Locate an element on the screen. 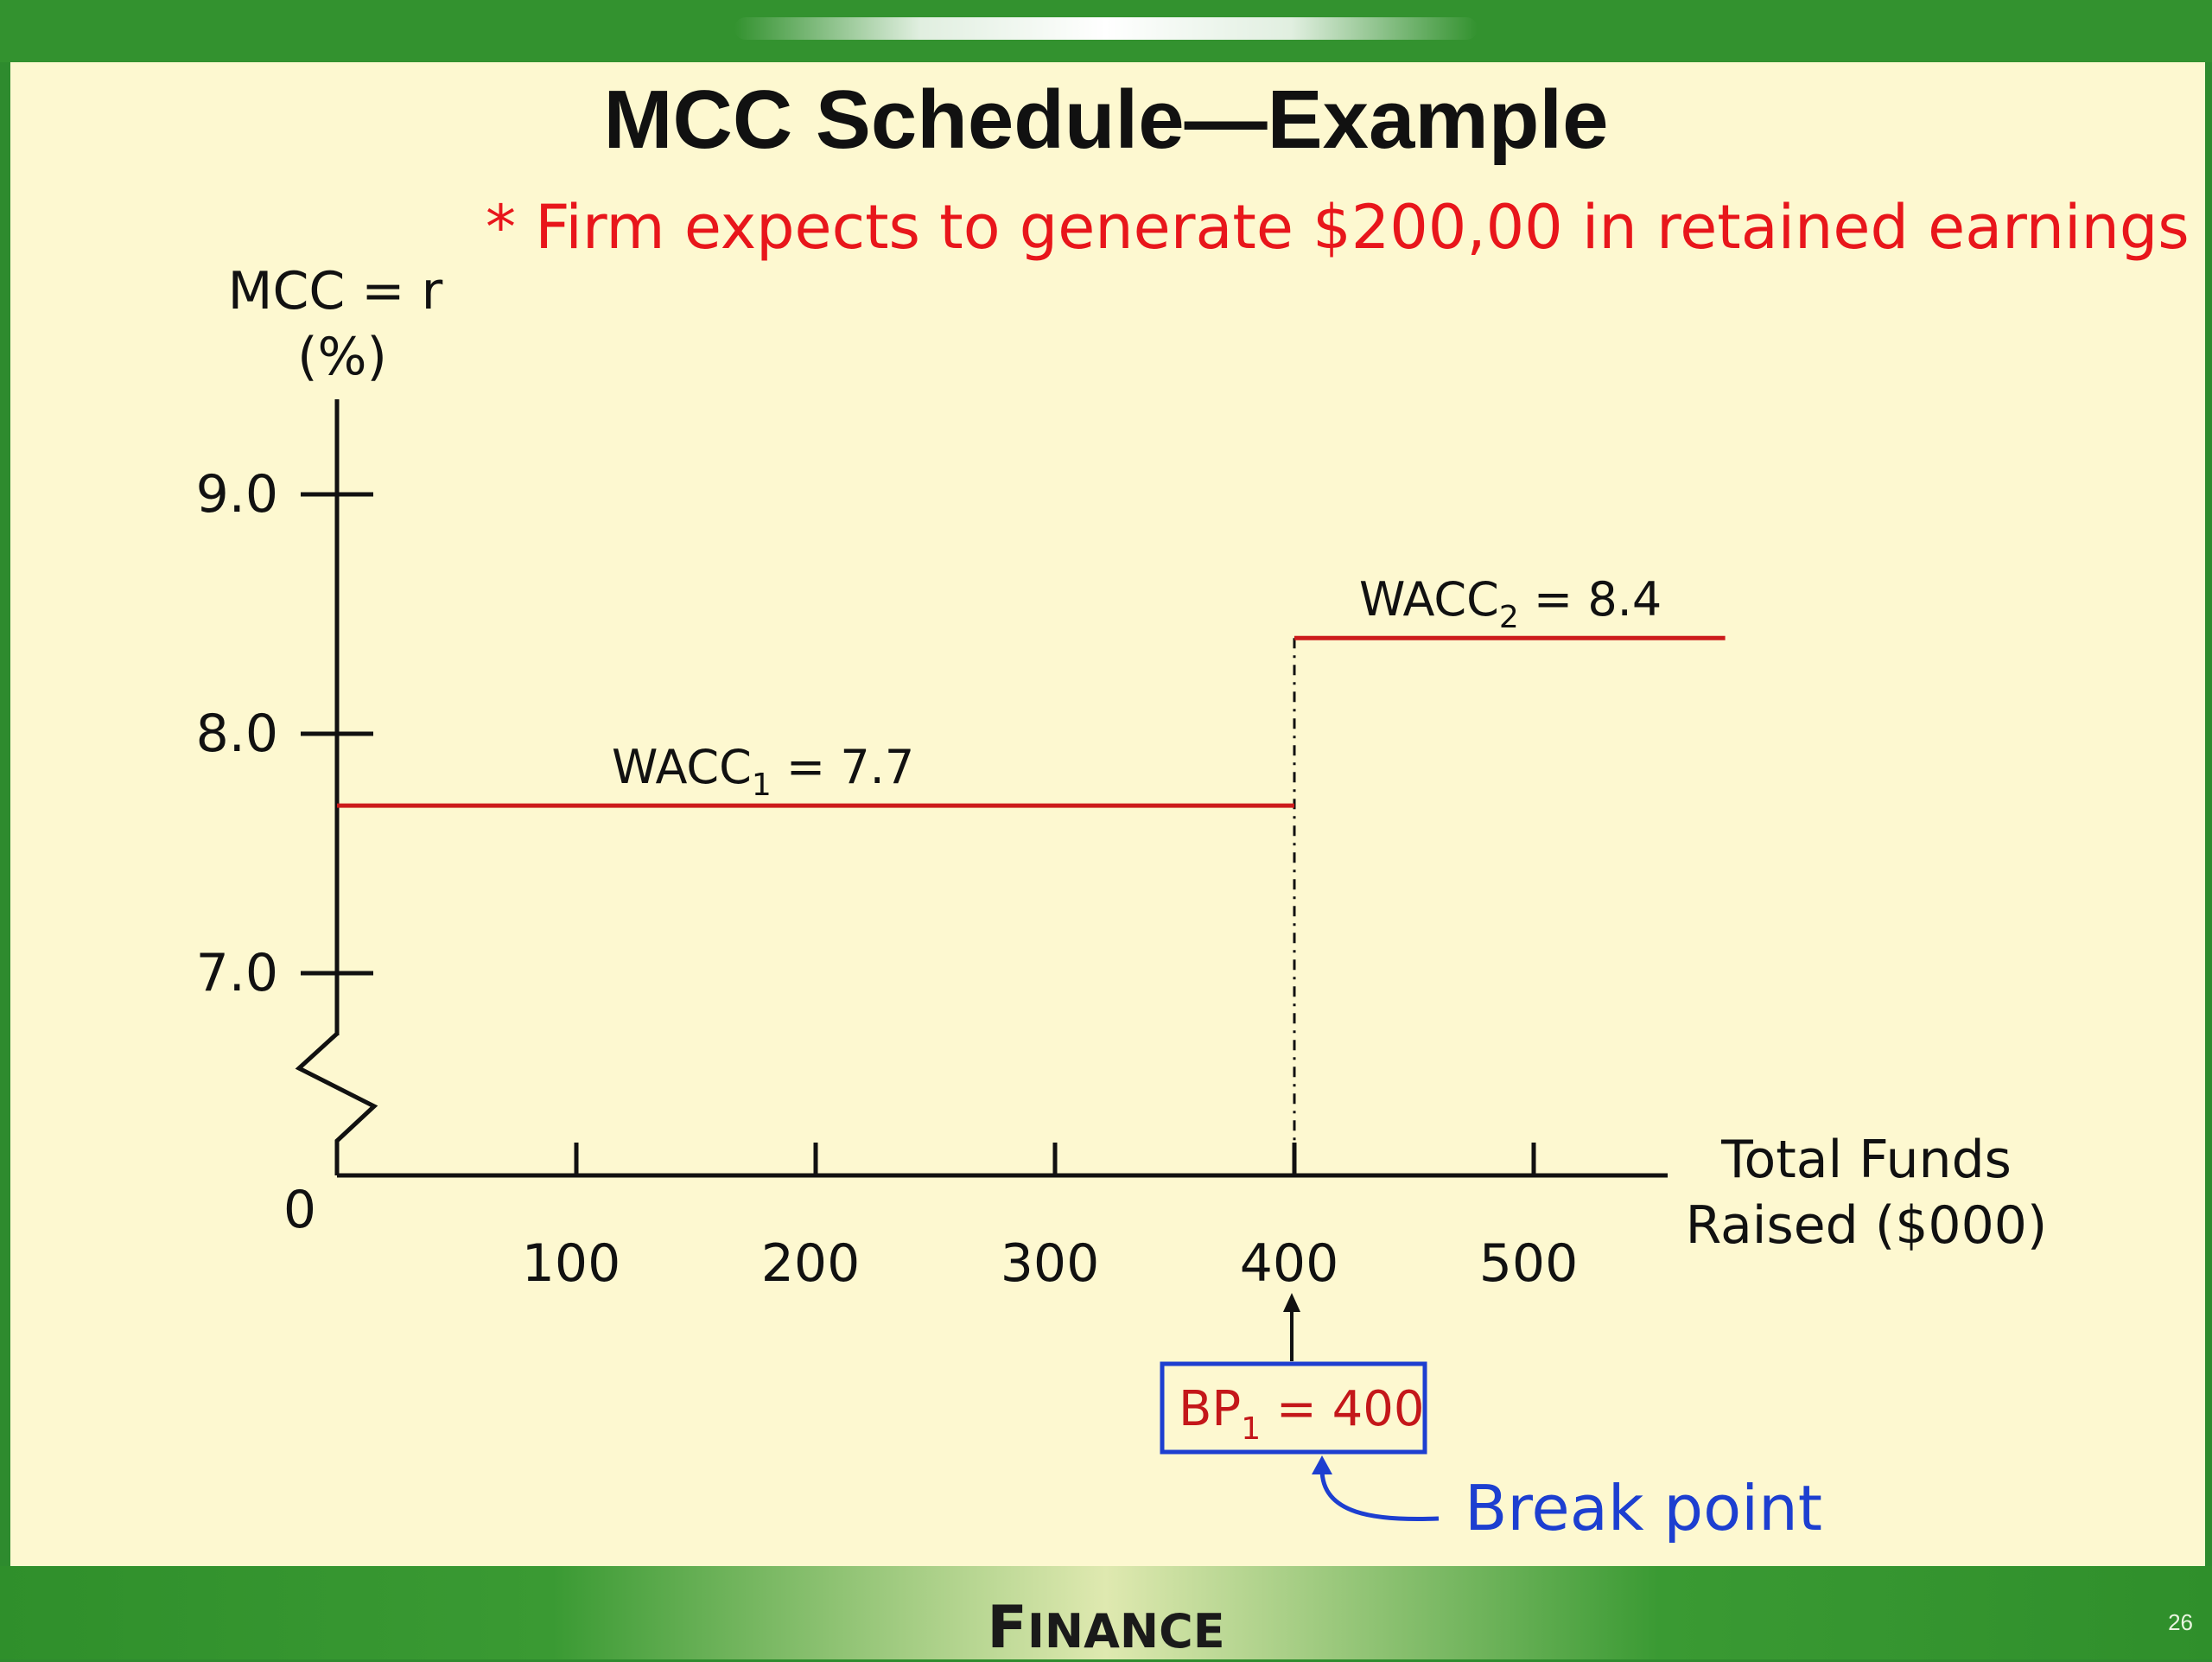 Image resolution: width=2212 pixels, height=1662 pixels. x-tick-label: 300 is located at coordinates (1050, 1263).